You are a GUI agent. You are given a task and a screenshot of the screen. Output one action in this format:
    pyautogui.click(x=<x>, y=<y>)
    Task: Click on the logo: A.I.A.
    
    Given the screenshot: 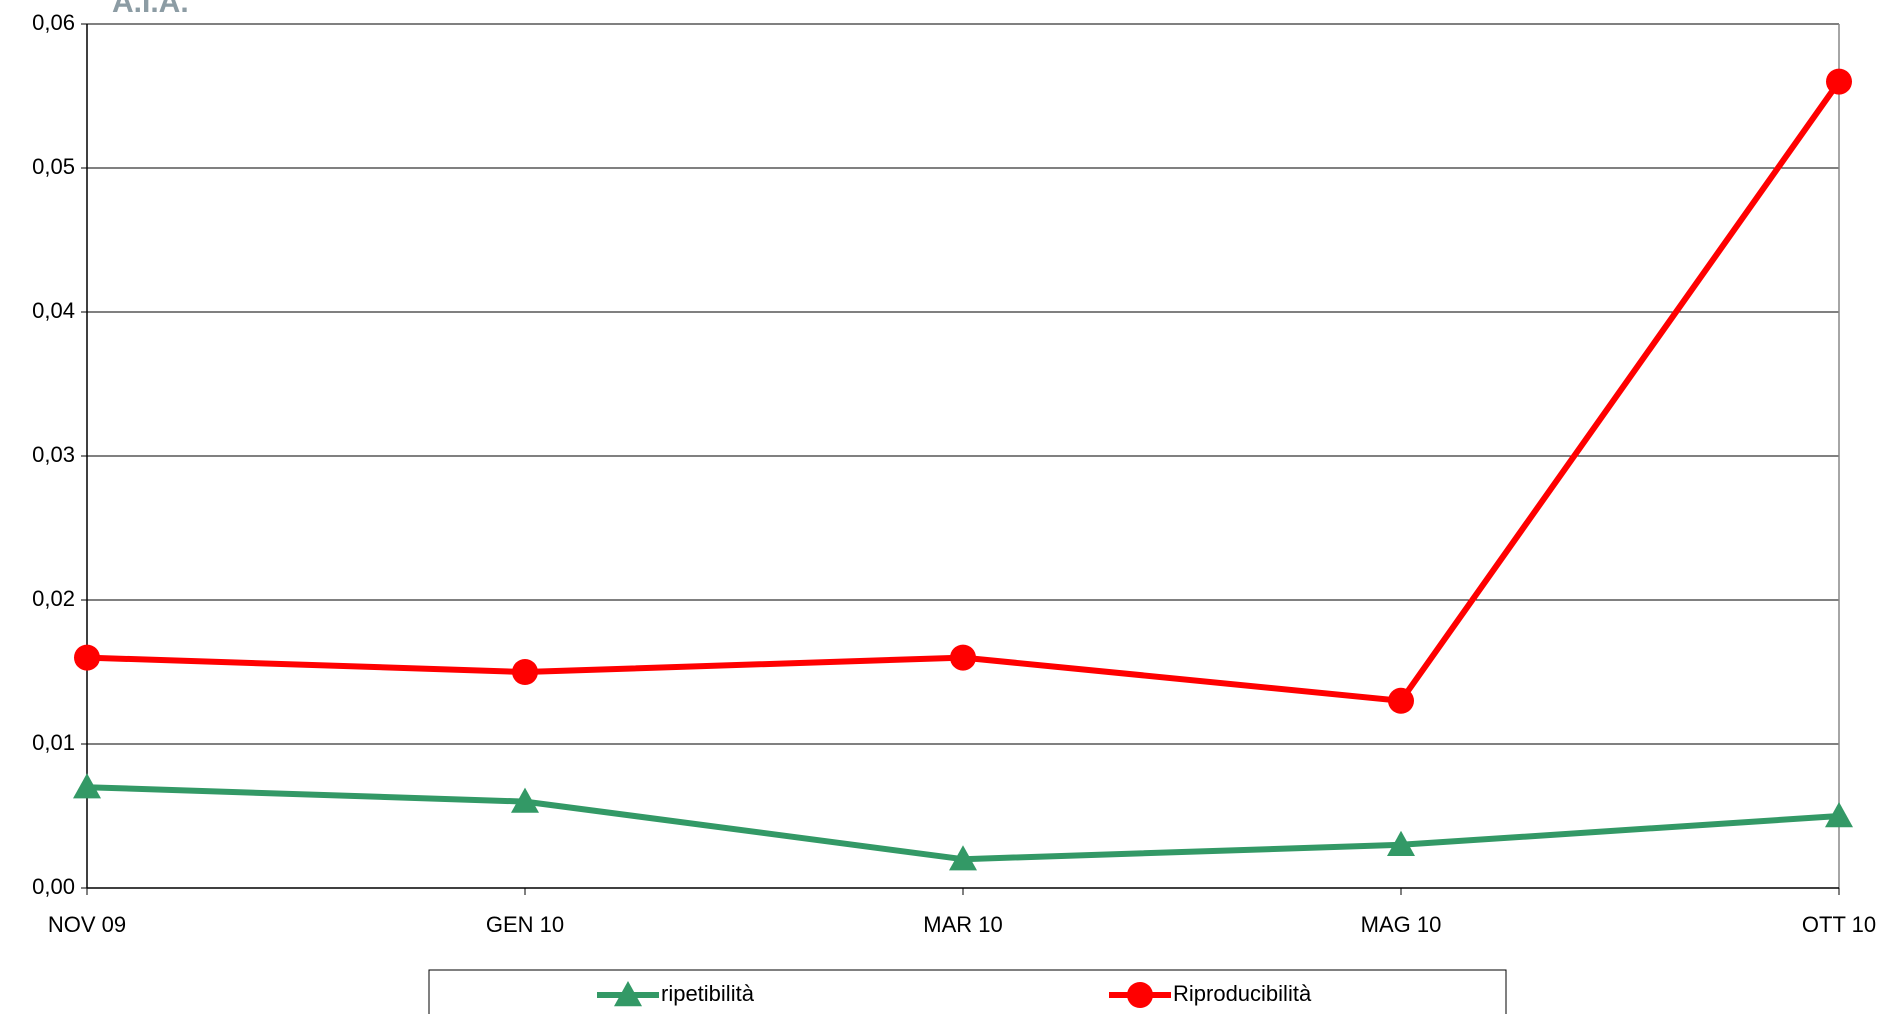 What is the action you would take?
    pyautogui.click(x=150, y=9)
    